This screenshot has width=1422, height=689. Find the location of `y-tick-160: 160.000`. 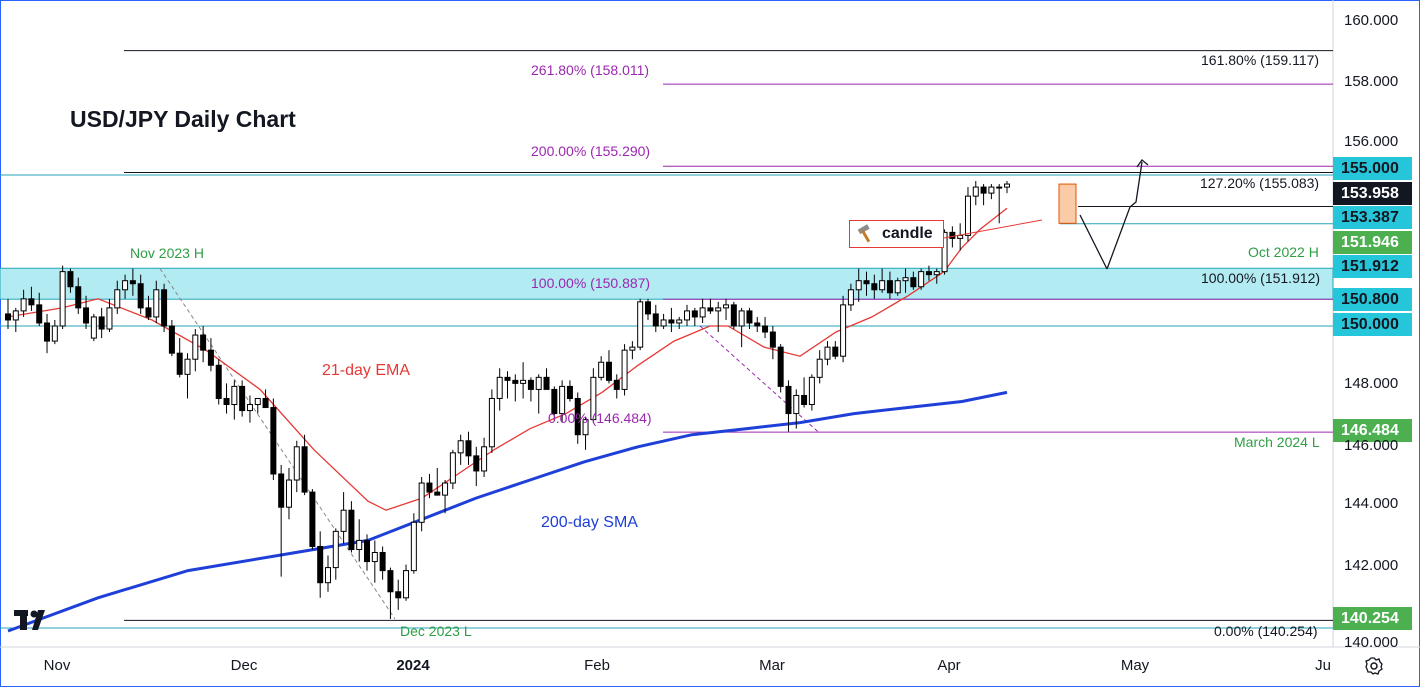

y-tick-160: 160.000 is located at coordinates (1371, 20).